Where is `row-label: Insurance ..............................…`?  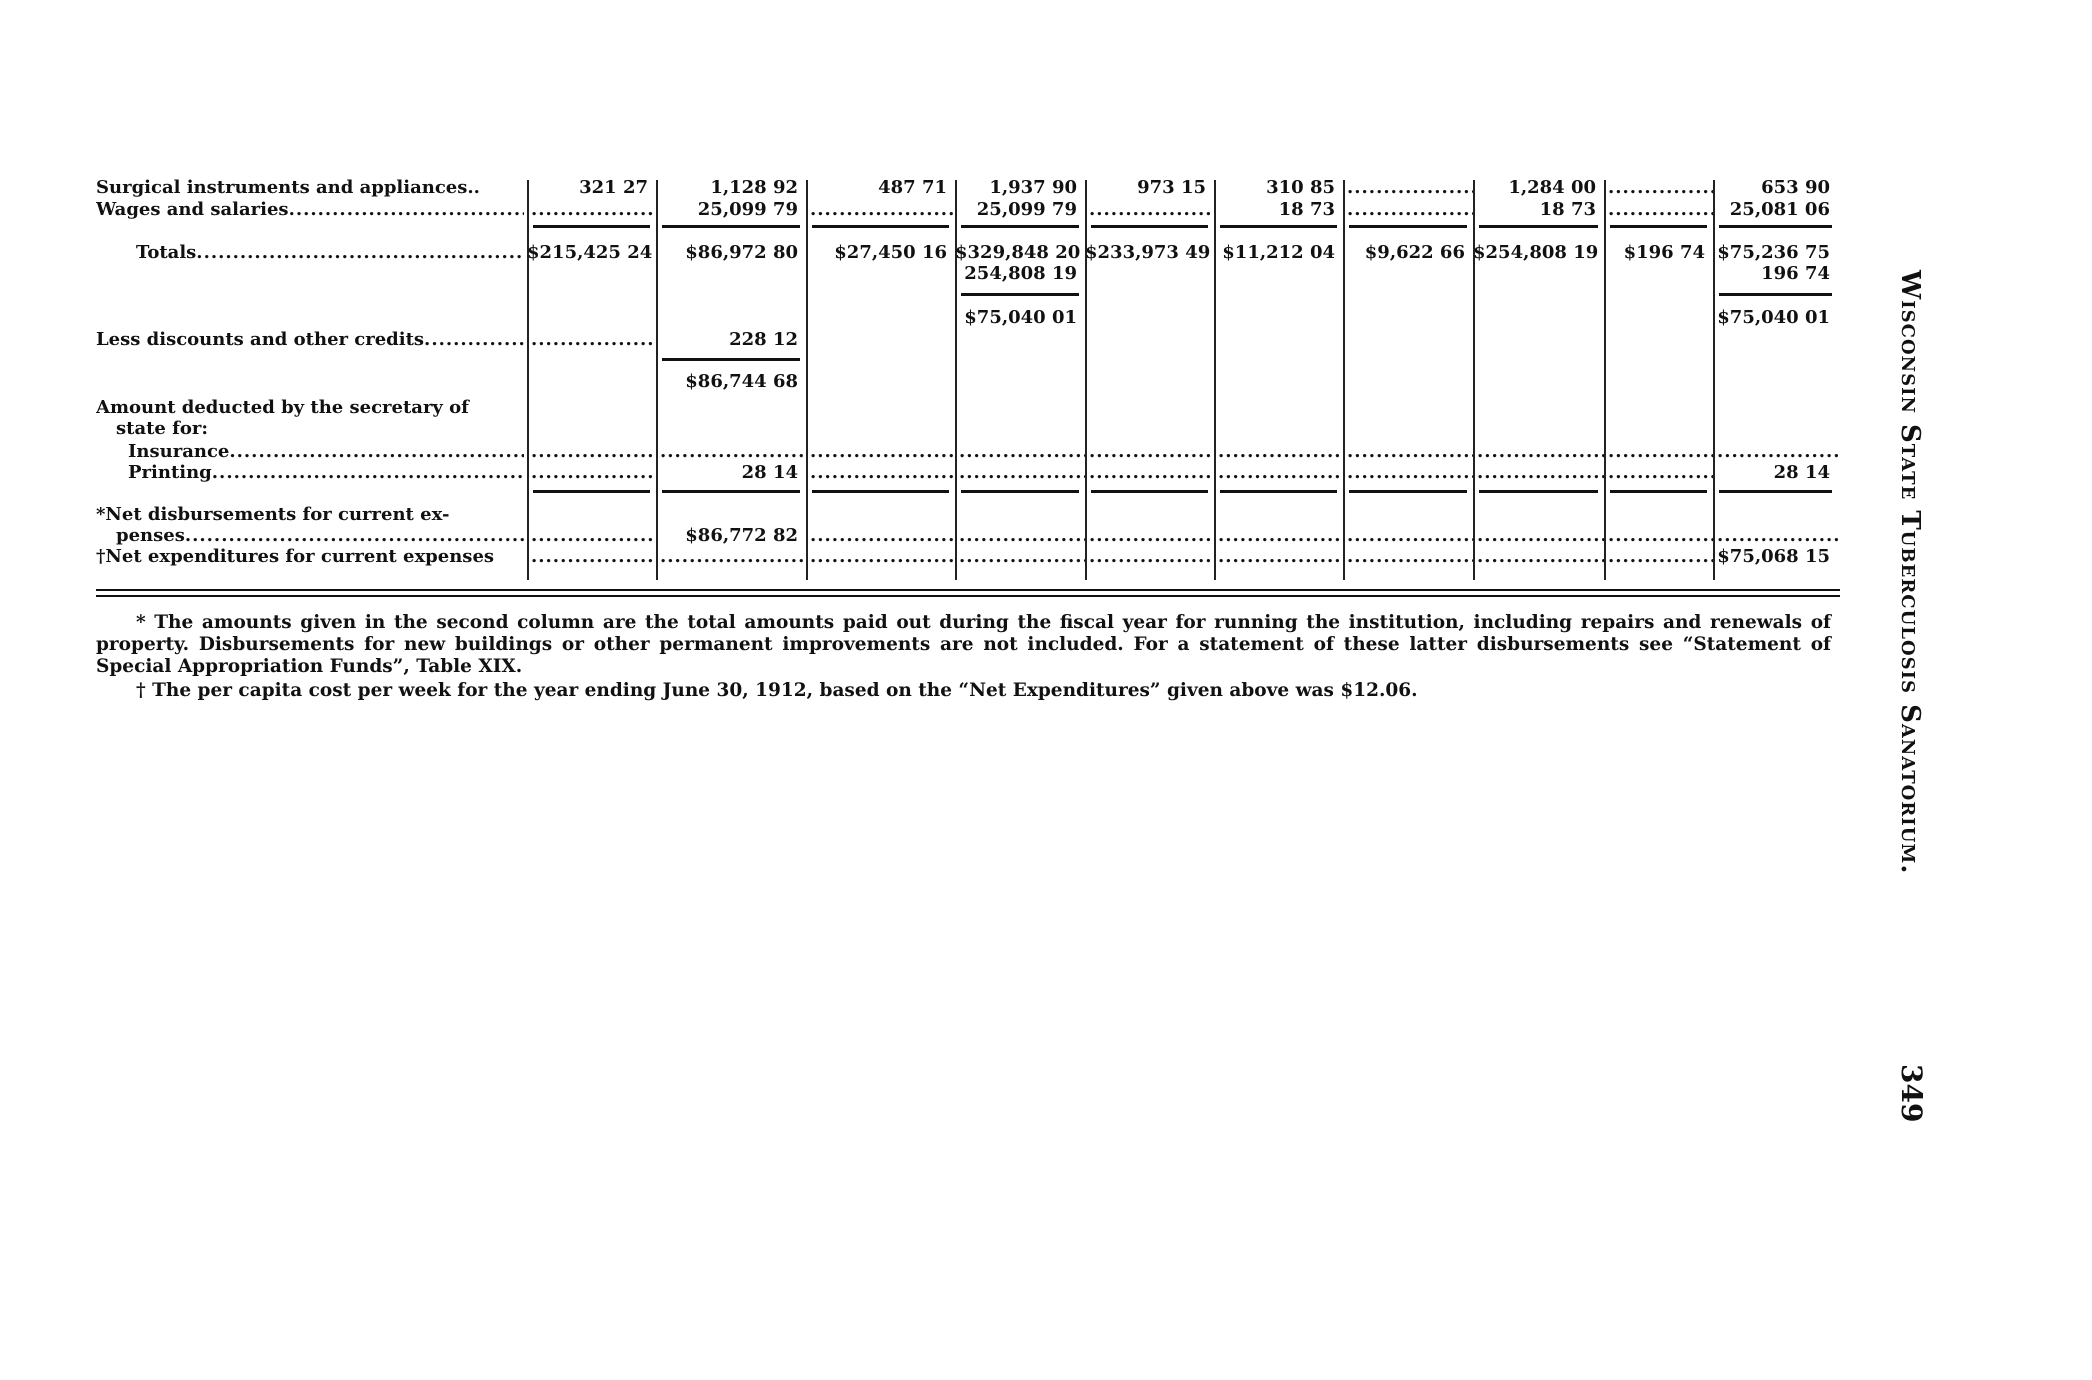 row-label: Insurance ..............................… is located at coordinates (310, 452).